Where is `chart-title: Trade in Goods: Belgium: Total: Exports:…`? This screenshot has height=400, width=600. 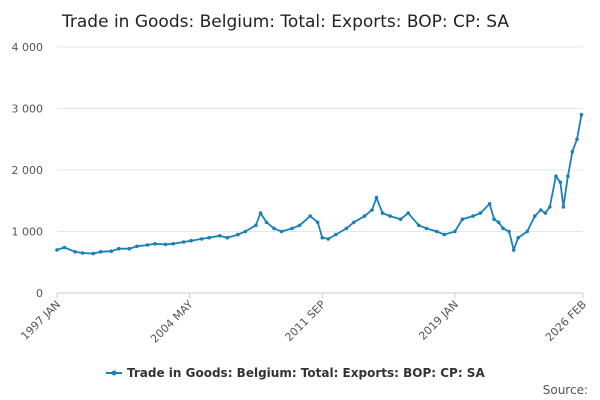
chart-title: Trade in Goods: Belgium: Total: Exports:… is located at coordinates (285, 22).